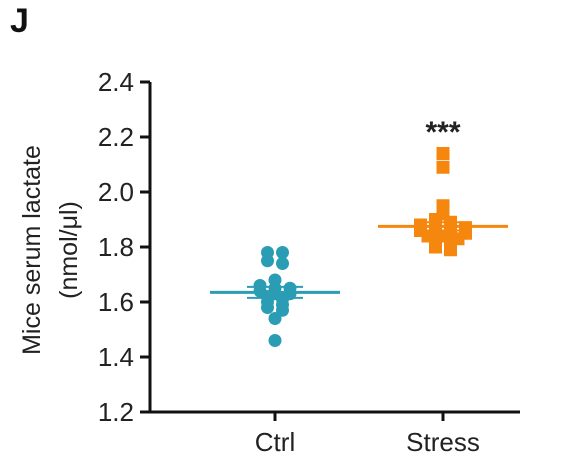 The width and height of the screenshot is (561, 462). What do you see at coordinates (19, 21) in the screenshot?
I see `panel-label: J` at bounding box center [19, 21].